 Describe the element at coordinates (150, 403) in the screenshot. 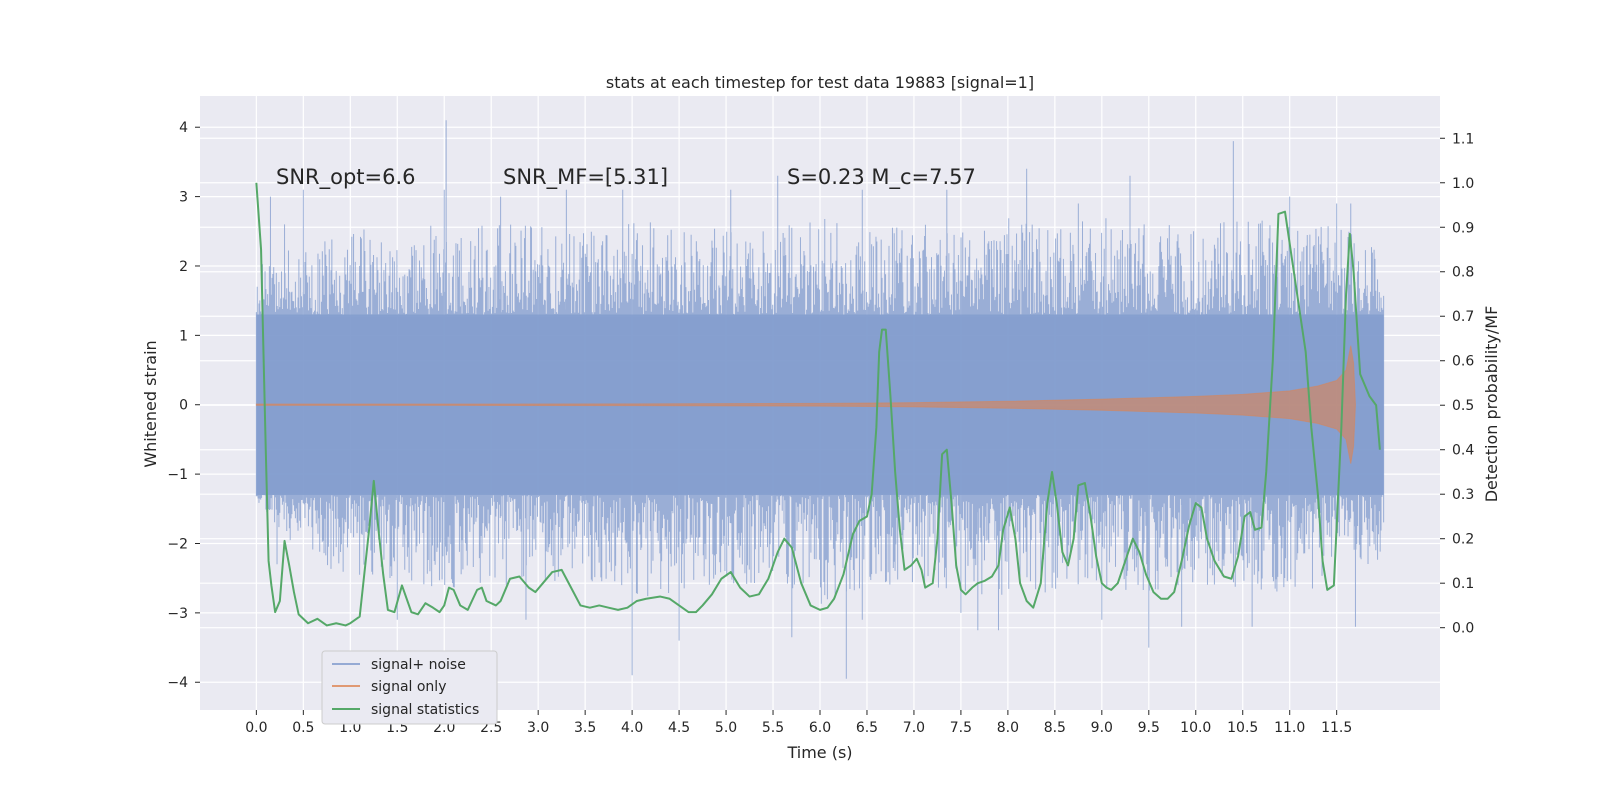

I see `y-axis-left-label: Whitened strain` at that location.